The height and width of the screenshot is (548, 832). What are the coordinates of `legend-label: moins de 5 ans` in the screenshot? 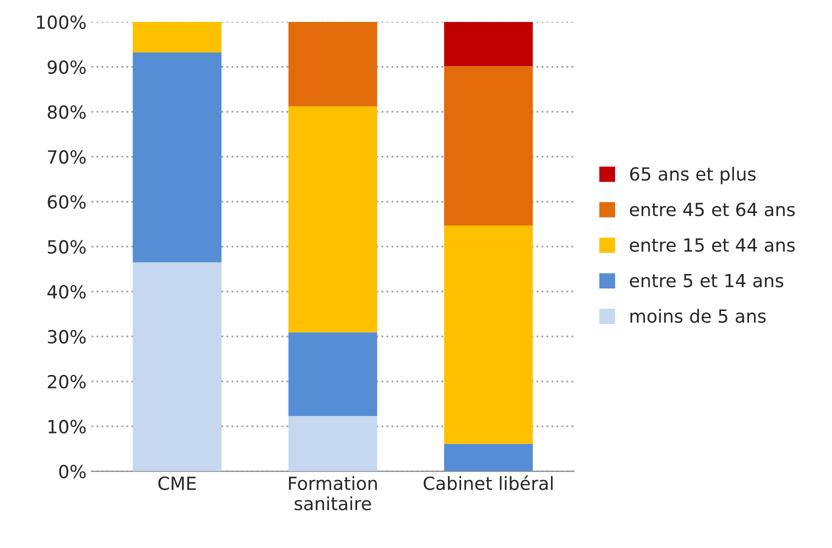 It's located at (698, 315).